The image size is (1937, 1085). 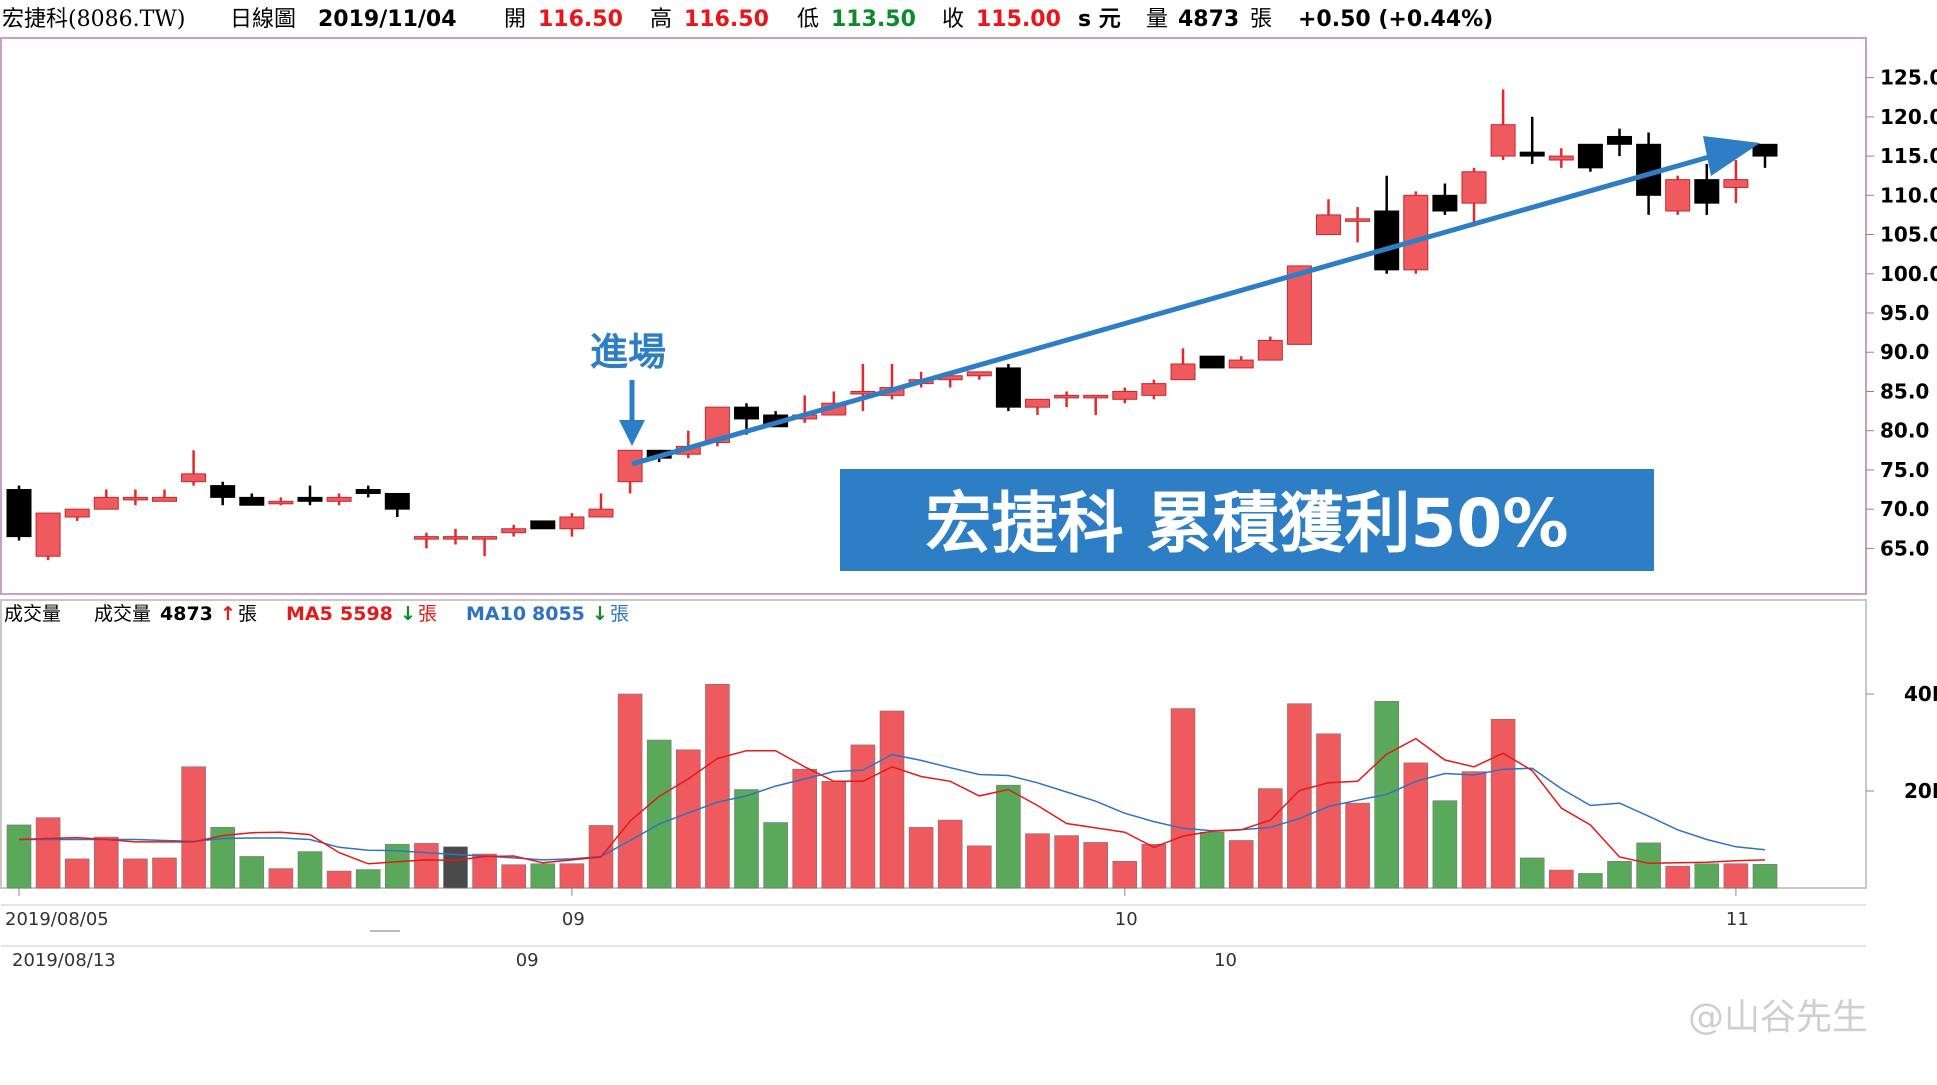 I want to click on price-tick-label: 80.0, so click(x=1904, y=431).